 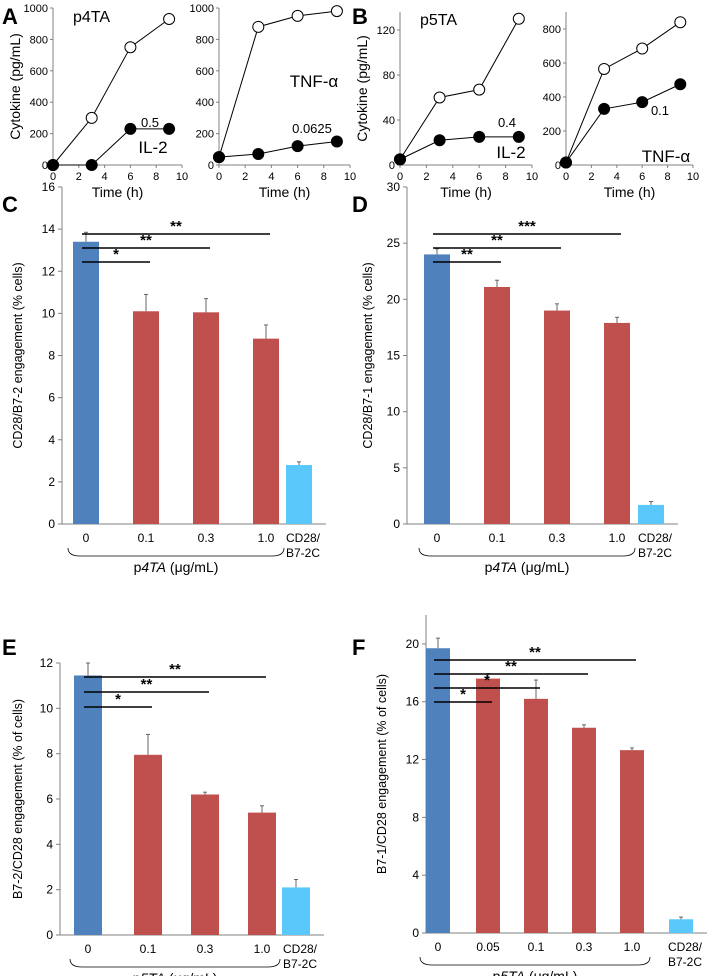 What do you see at coordinates (49, 799) in the screenshot?
I see `y-tick-label: 6` at bounding box center [49, 799].